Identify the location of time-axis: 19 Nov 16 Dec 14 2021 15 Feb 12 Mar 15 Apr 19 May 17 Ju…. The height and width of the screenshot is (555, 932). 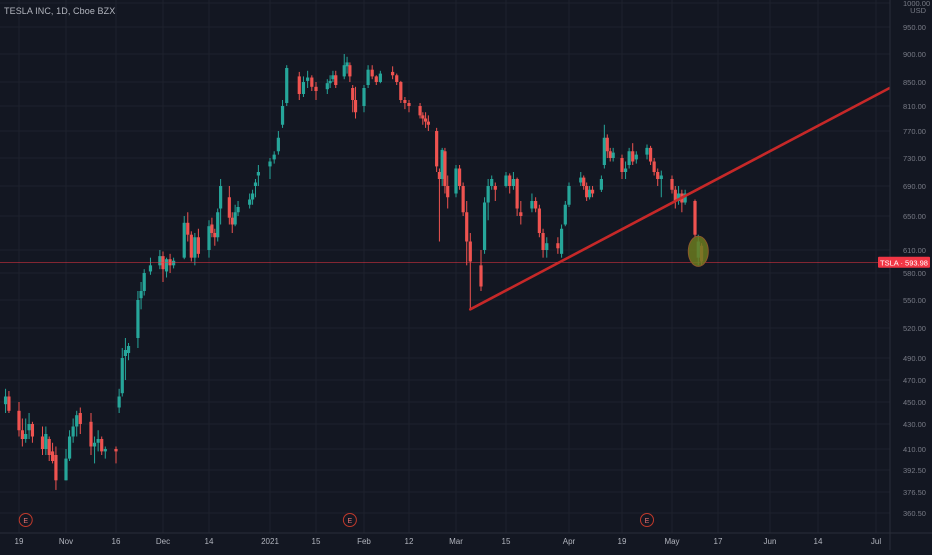
(466, 539).